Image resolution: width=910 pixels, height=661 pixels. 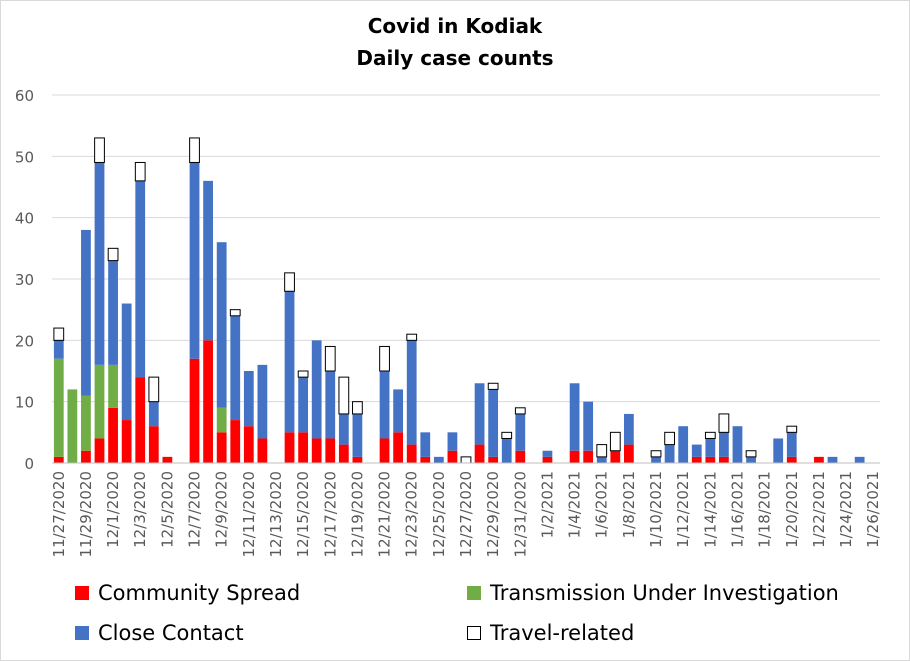 What do you see at coordinates (439, 514) in the screenshot?
I see `x-tick-label: 12/25/2020` at bounding box center [439, 514].